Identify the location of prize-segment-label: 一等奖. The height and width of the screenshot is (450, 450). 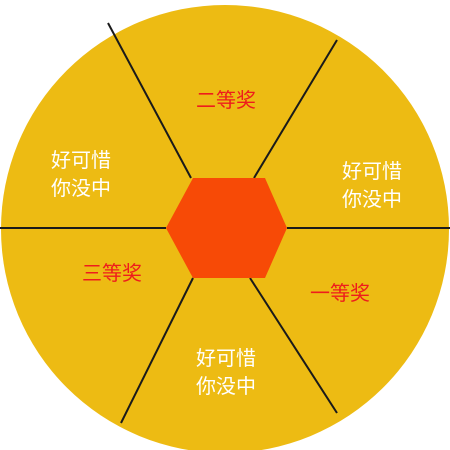
(340, 293).